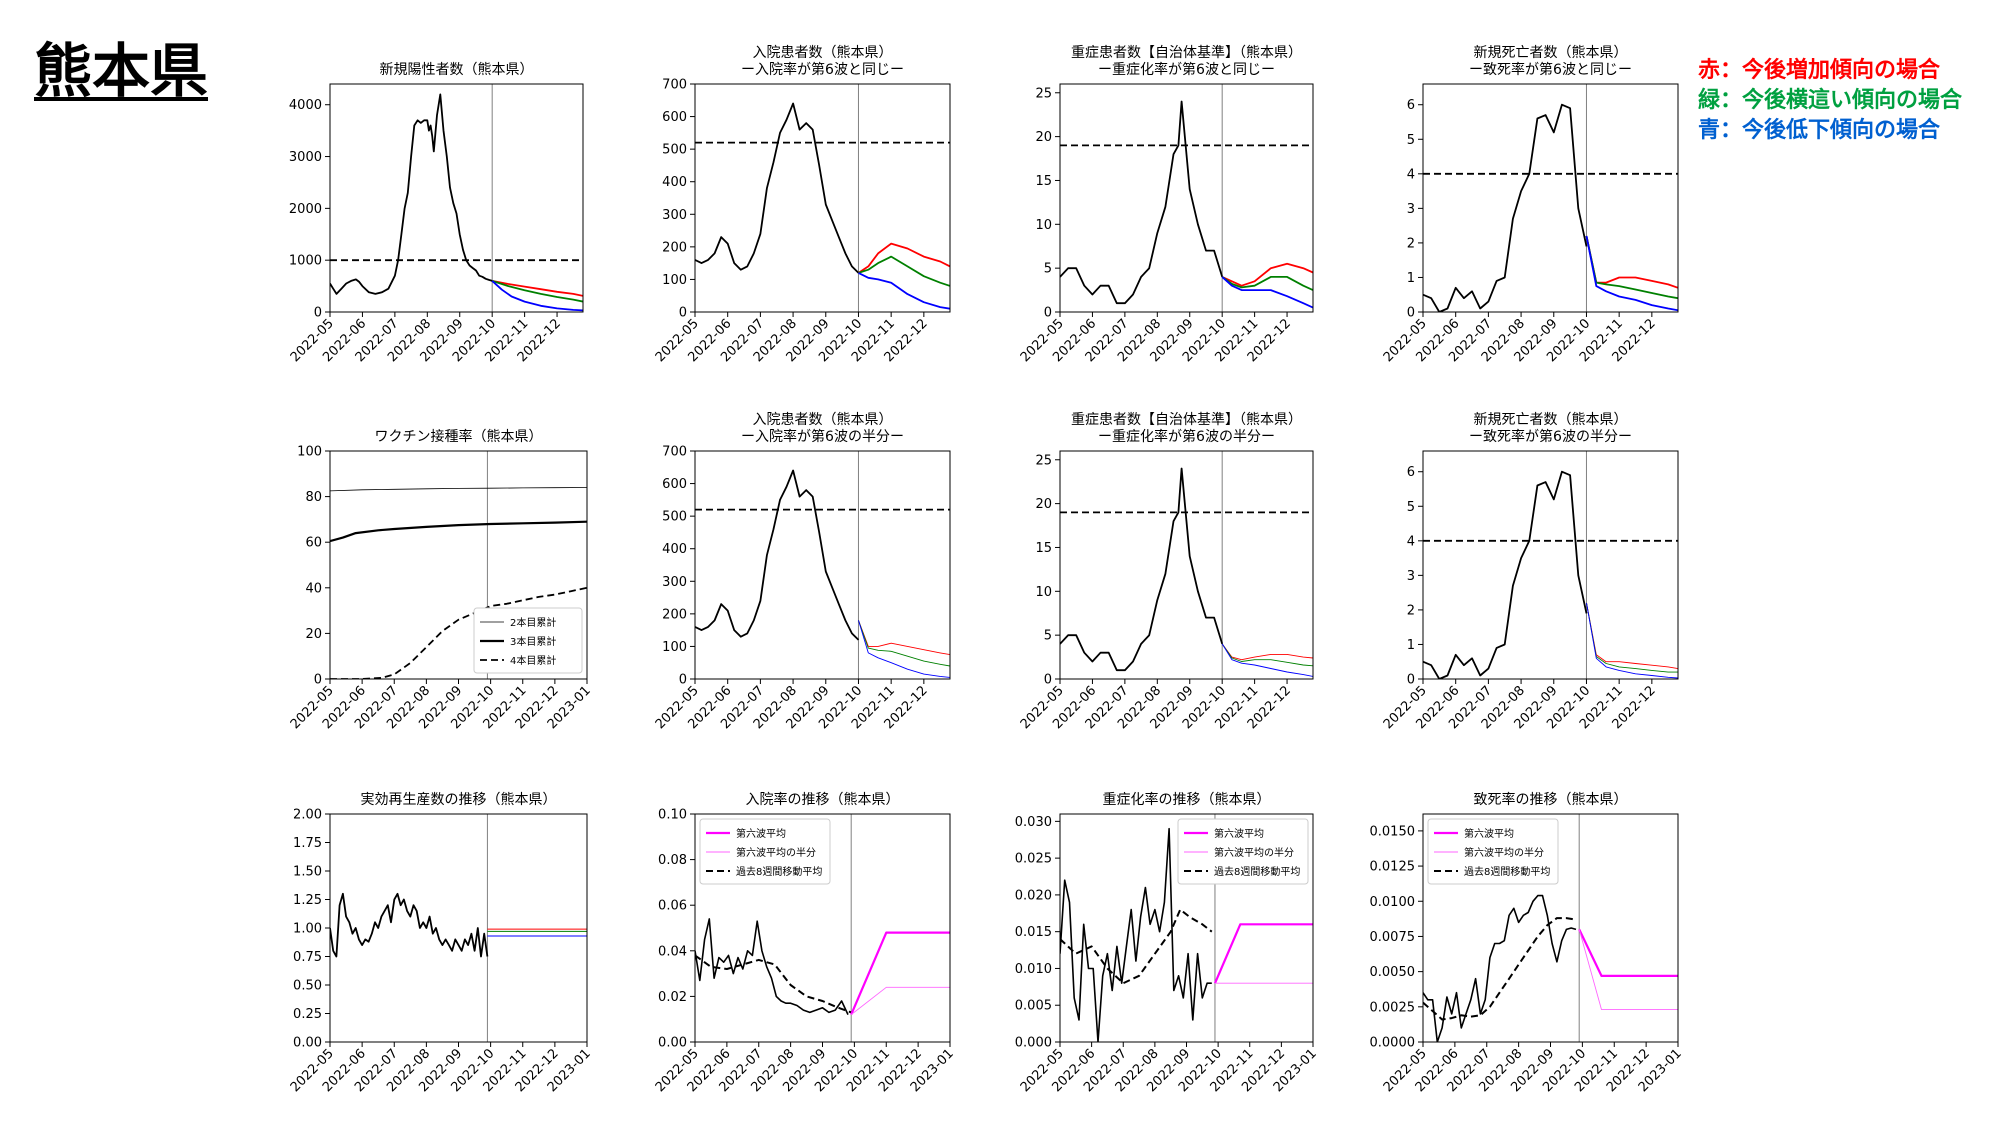 The height and width of the screenshot is (1125, 2000). I want to click on y-tick-label: 40, so click(313, 588).